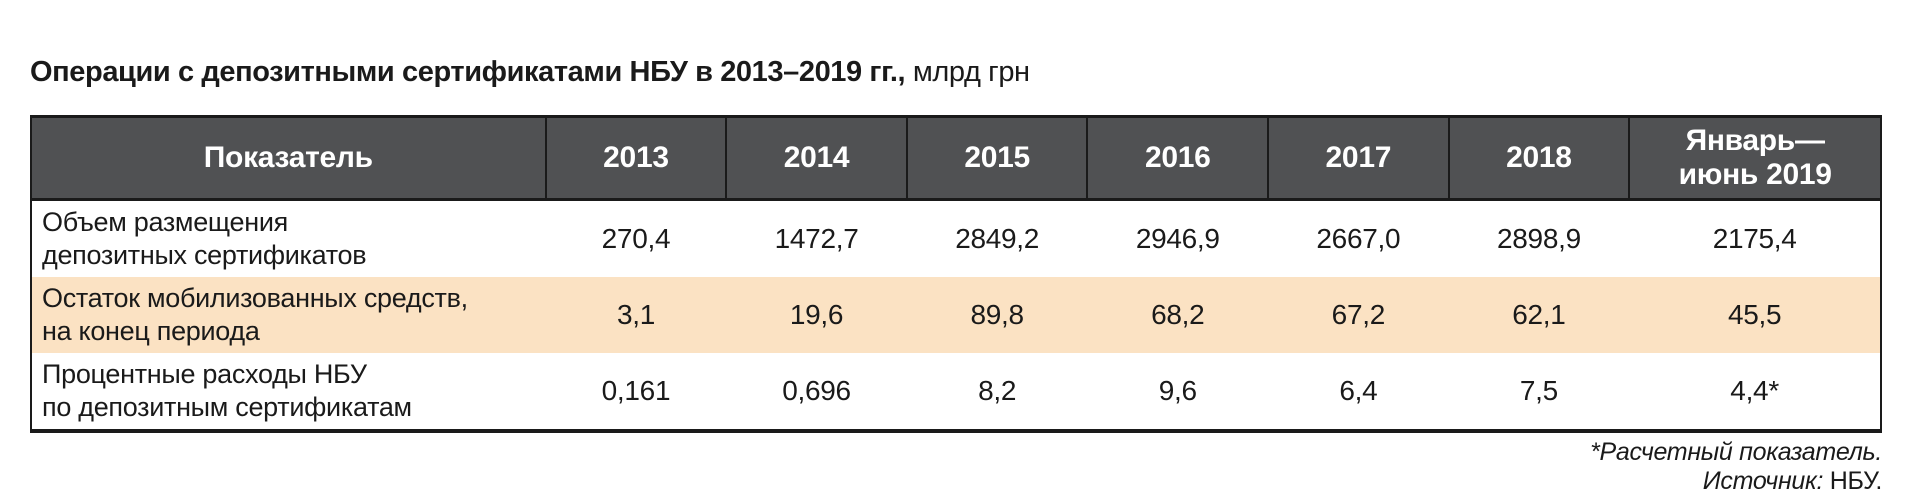  Describe the element at coordinates (1358, 315) in the screenshot. I see `cell-value: 67,2` at that location.